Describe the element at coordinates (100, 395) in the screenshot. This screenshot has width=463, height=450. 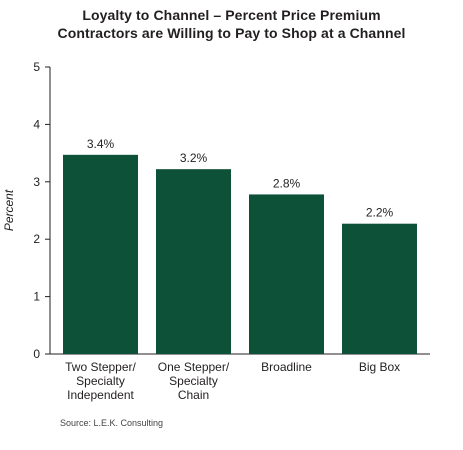
I see `category-label: Independent` at that location.